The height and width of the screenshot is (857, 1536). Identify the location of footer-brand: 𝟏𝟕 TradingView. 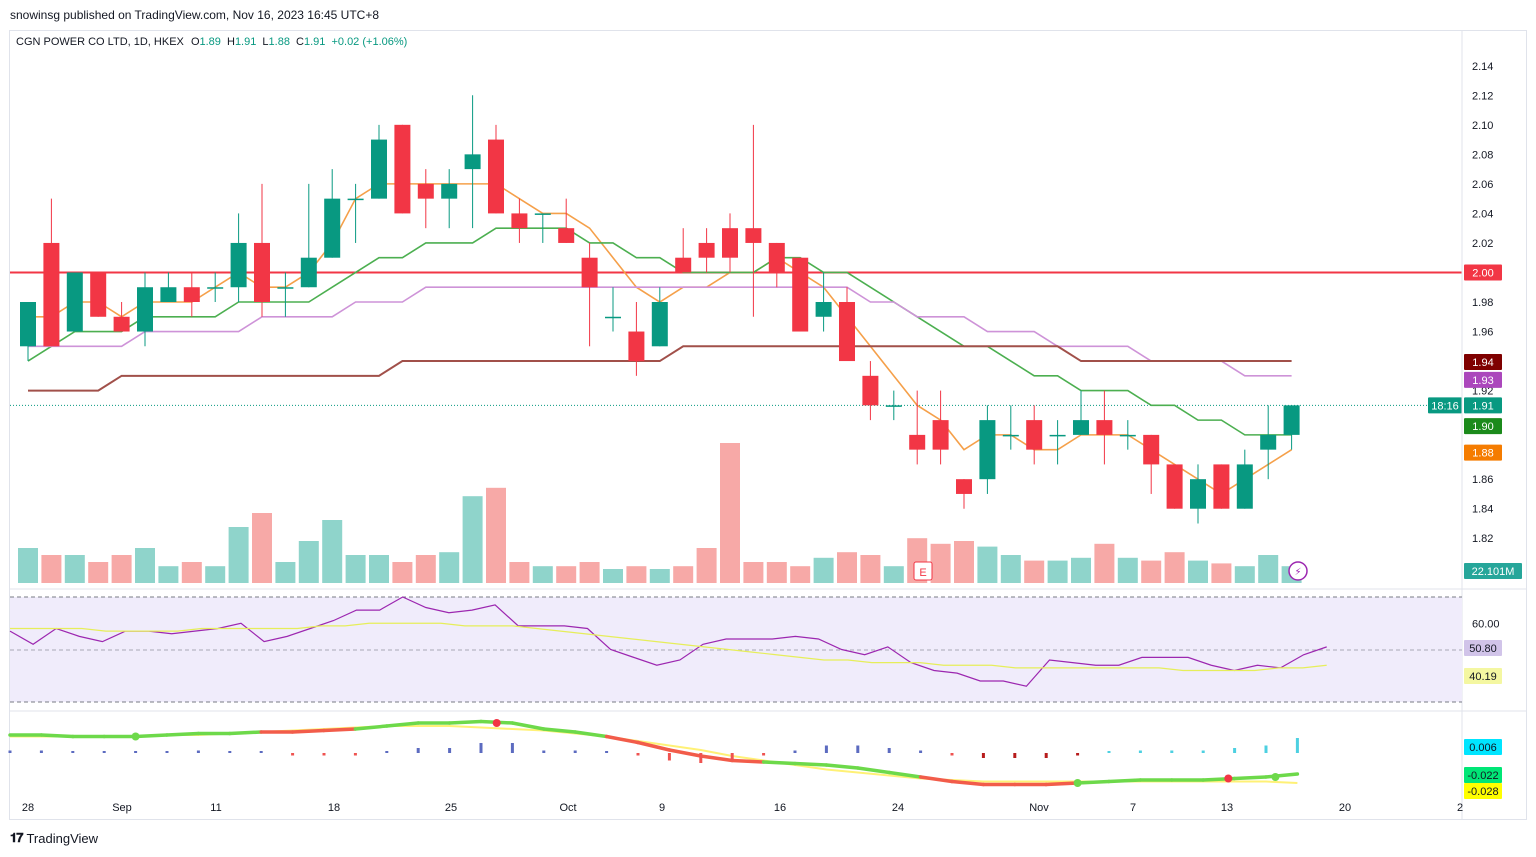
(54, 838).